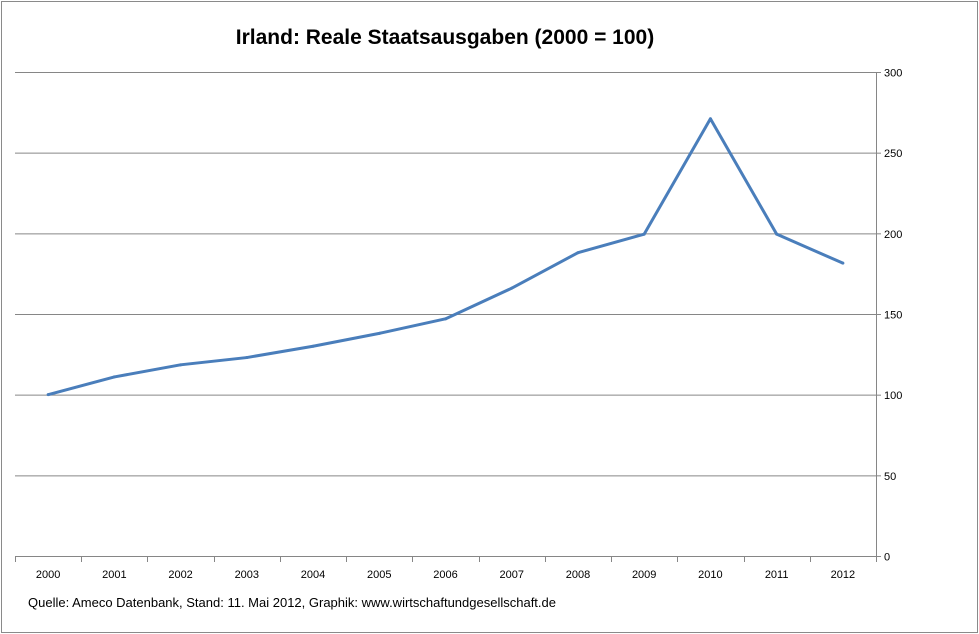 The image size is (979, 634). What do you see at coordinates (644, 575) in the screenshot?
I see `x-tick-label: 2009` at bounding box center [644, 575].